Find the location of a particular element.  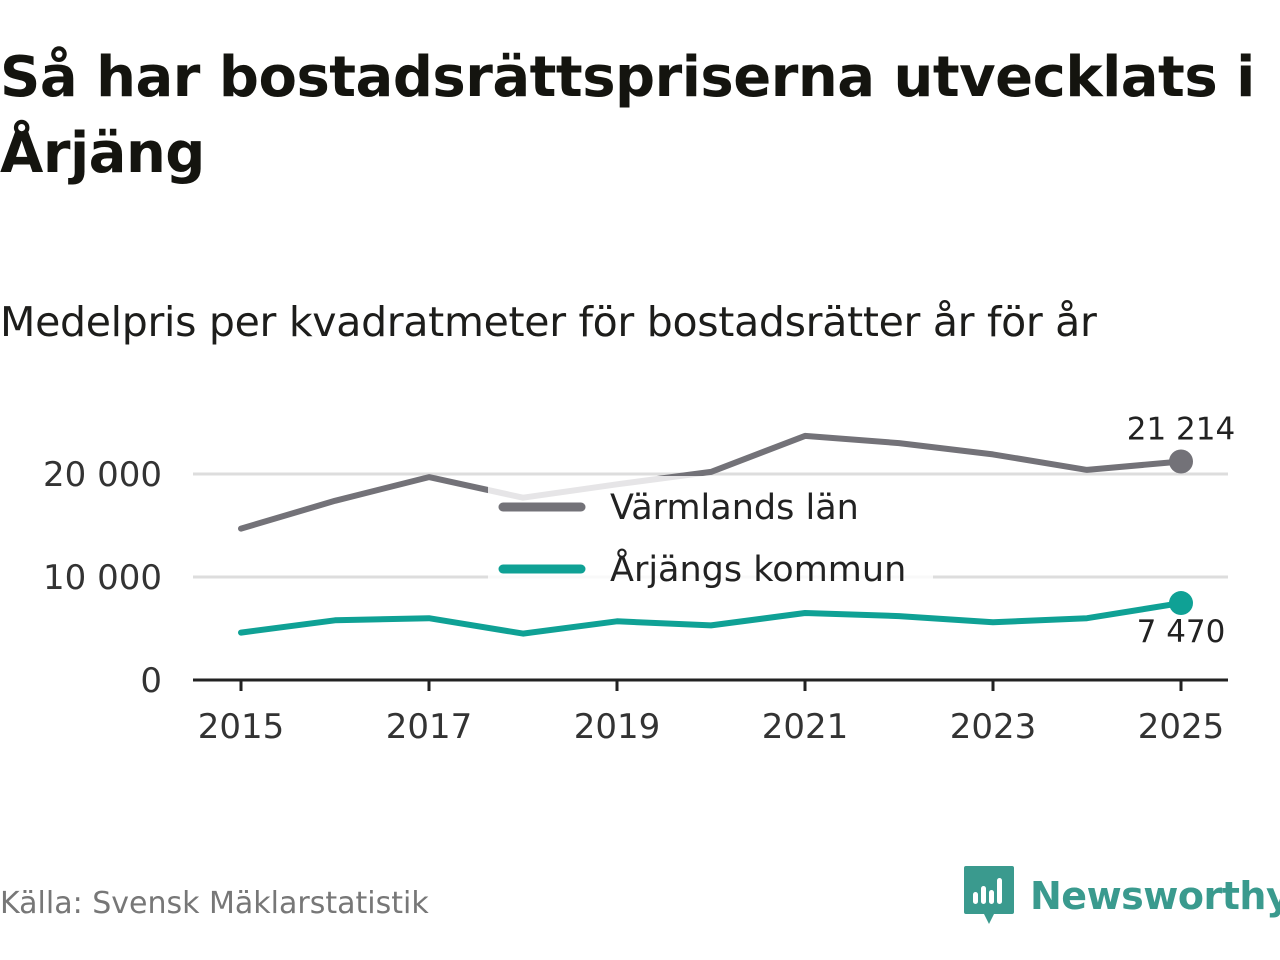

newsworthy-logo-icon is located at coordinates (989, 895).